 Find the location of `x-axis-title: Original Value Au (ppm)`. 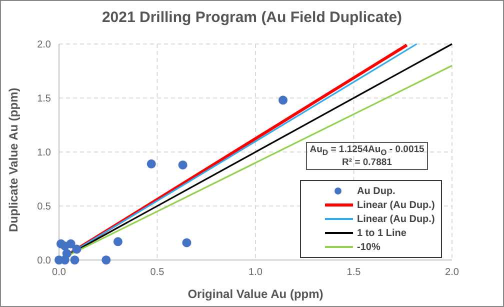

x-axis-title: Original Value Au (ppm) is located at coordinates (256, 294).